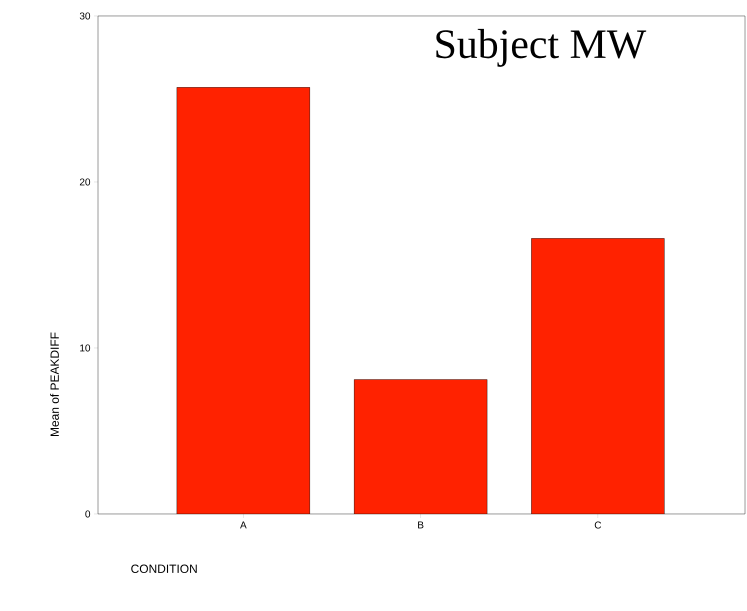 Image resolution: width=747 pixels, height=611 pixels. Describe the element at coordinates (87, 514) in the screenshot. I see `y-tick-label: 0` at that location.